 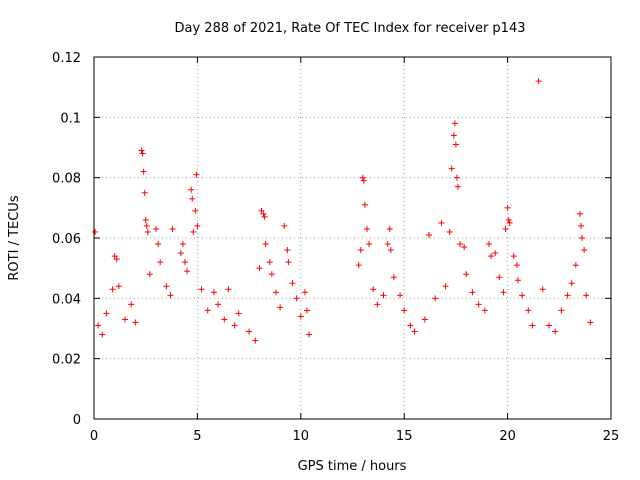 I want to click on x-tick-label: 20, so click(x=507, y=436).